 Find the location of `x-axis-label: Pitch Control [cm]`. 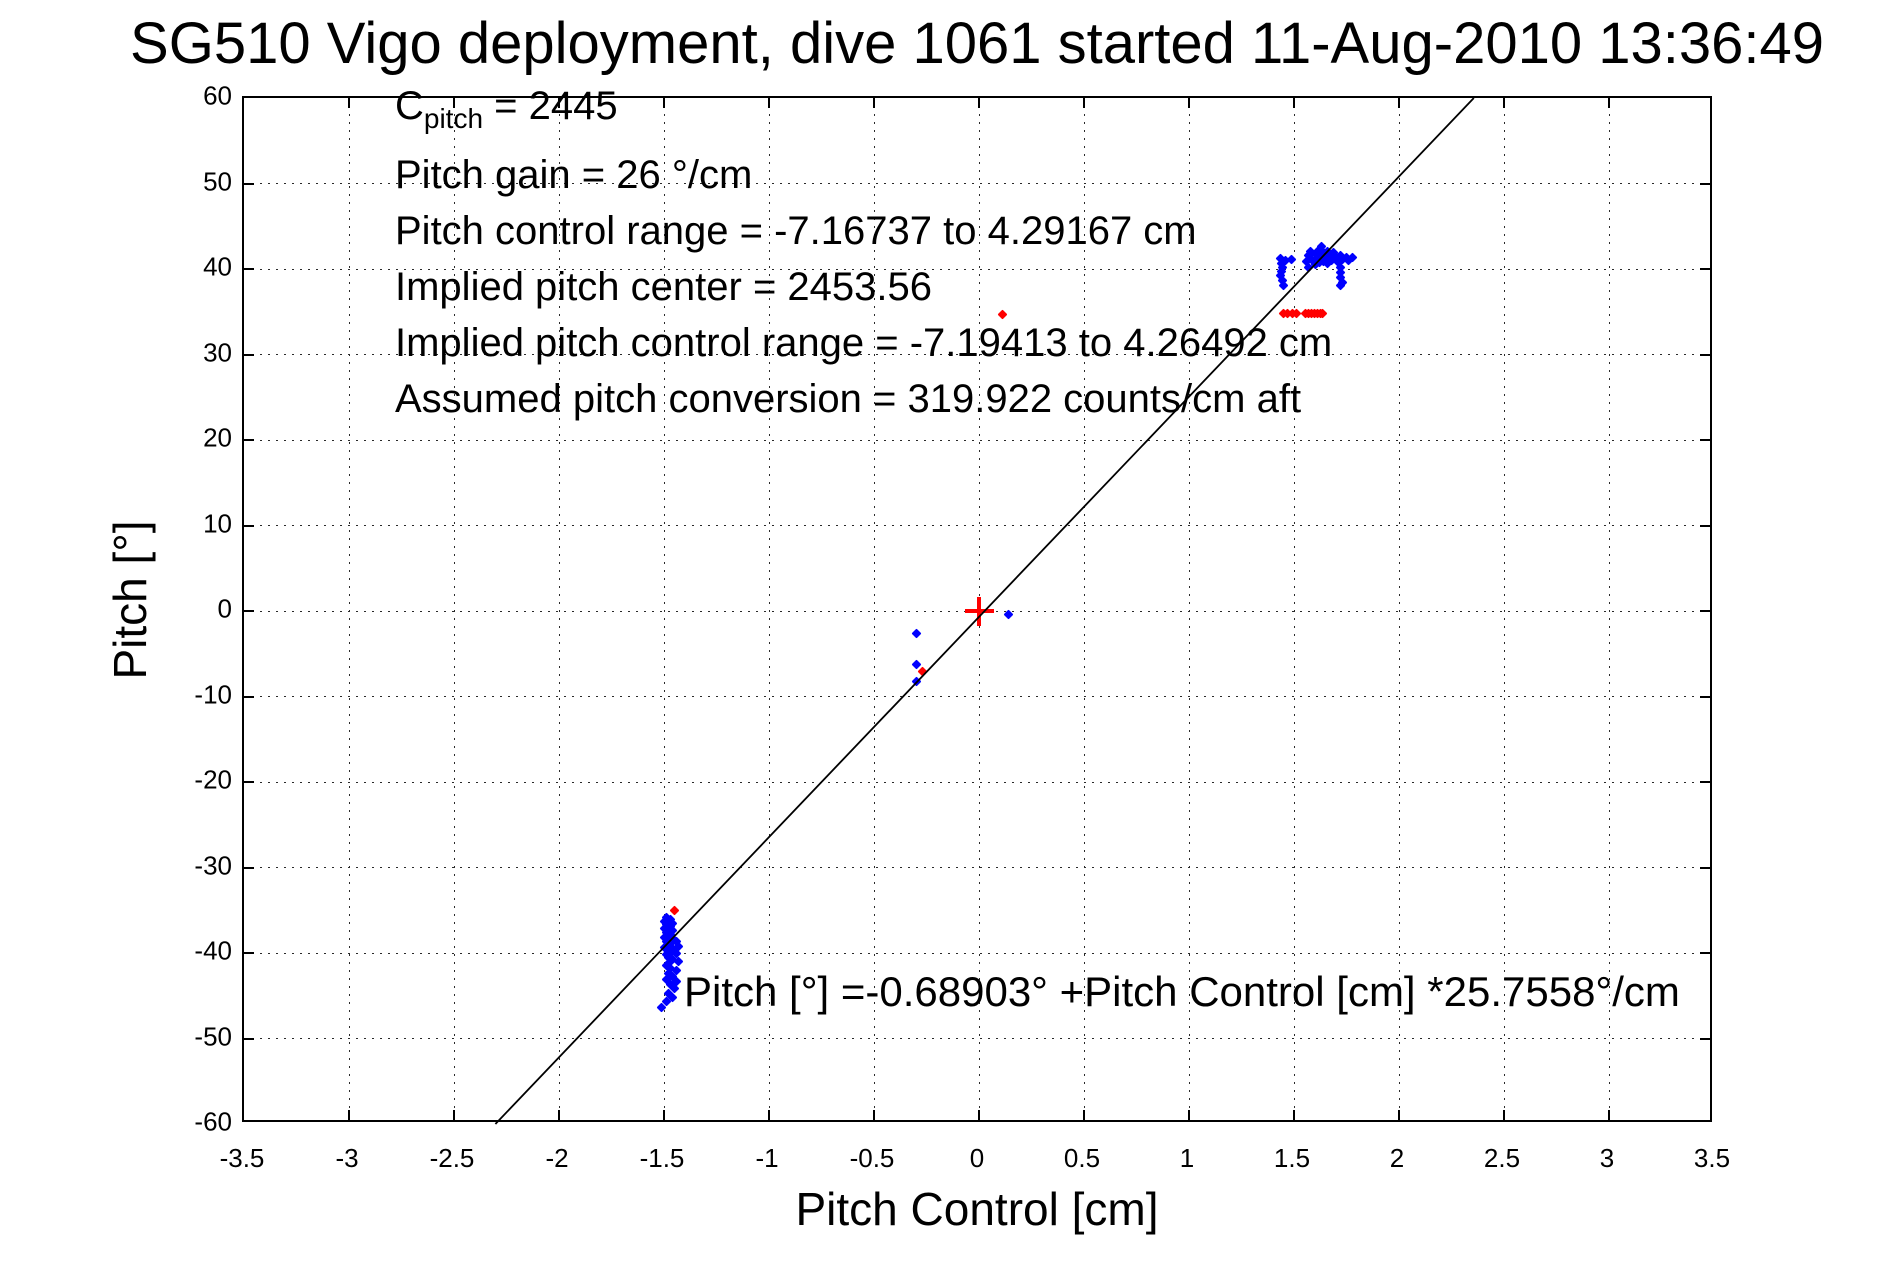

x-axis-label: Pitch Control [cm] is located at coordinates (977, 1209).